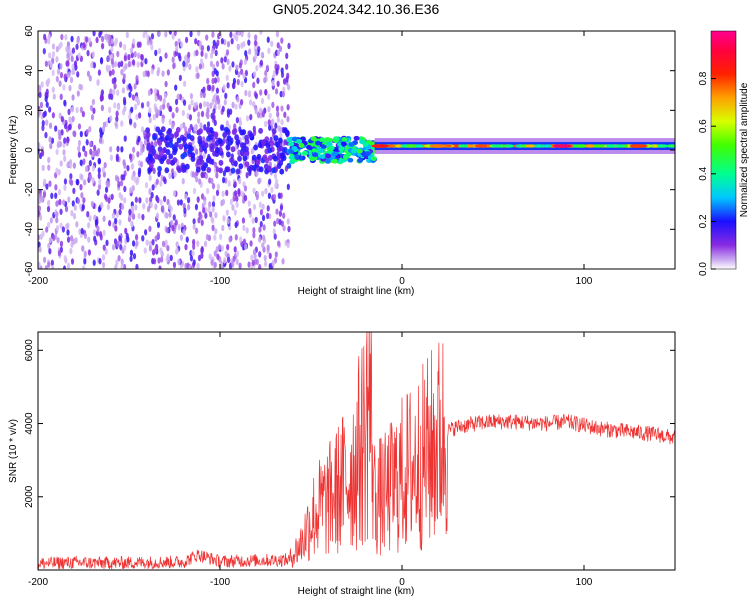  What do you see at coordinates (402, 281) in the screenshot?
I see `x-tick-label: 0` at bounding box center [402, 281].